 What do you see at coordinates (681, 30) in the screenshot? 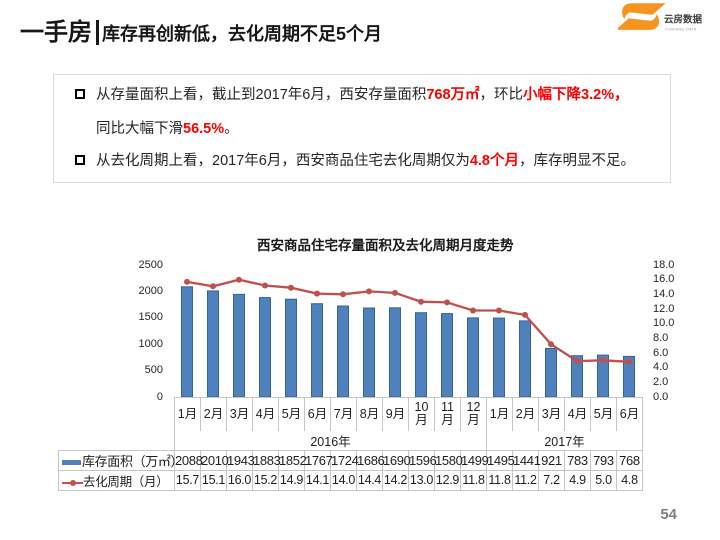
I see `svg-text: YUNFANG DATA` at bounding box center [681, 30].